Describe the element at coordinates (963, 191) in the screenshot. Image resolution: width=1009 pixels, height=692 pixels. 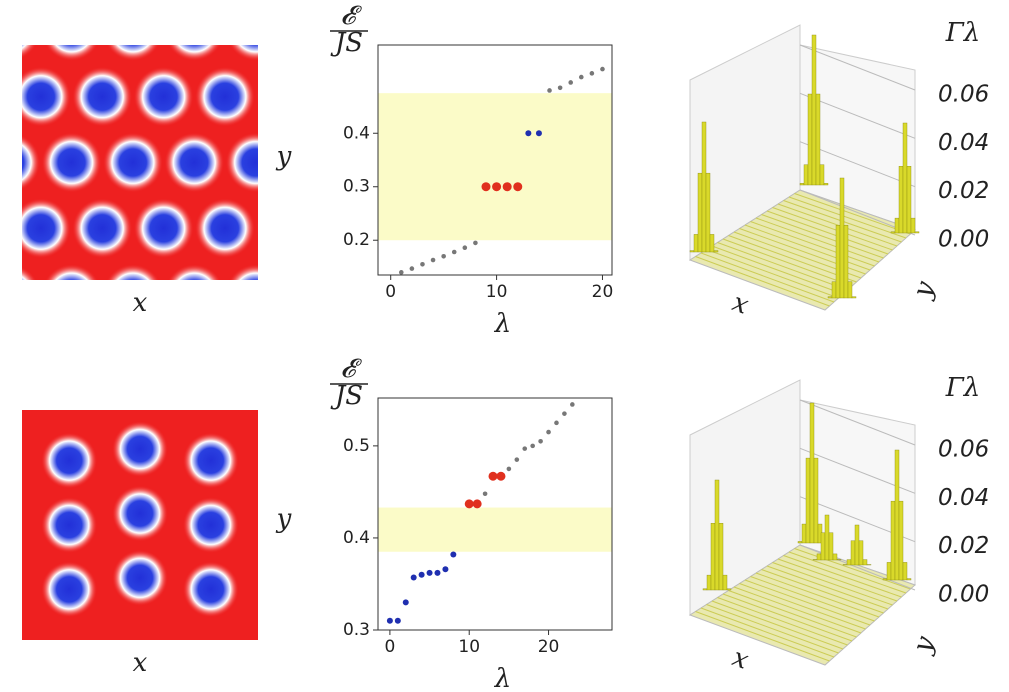
I see `z-tick-label: 0.02` at that location.